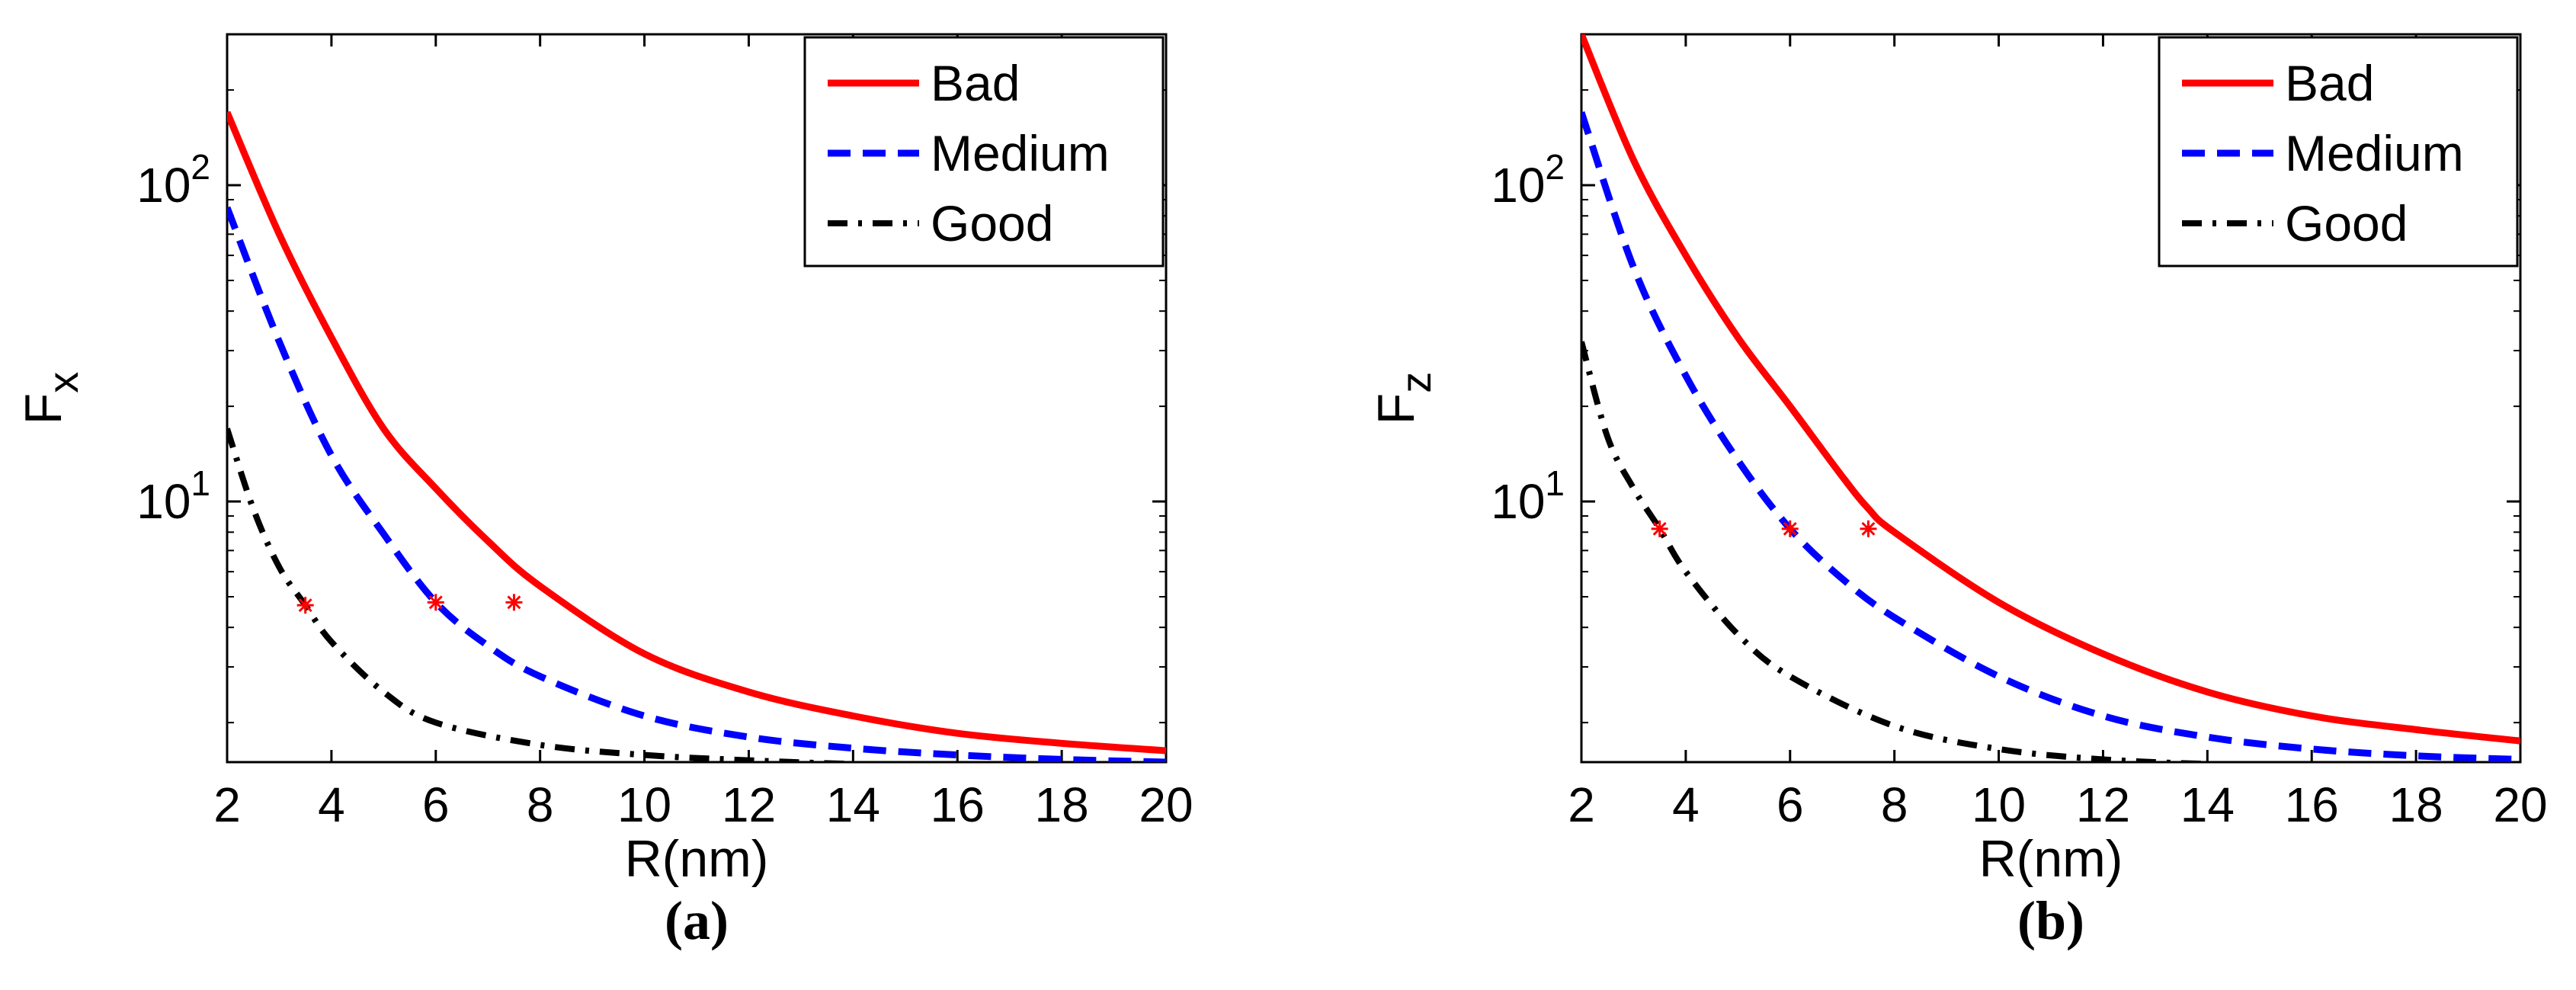  I want to click on y-axis-label: Fx, so click(50, 398).